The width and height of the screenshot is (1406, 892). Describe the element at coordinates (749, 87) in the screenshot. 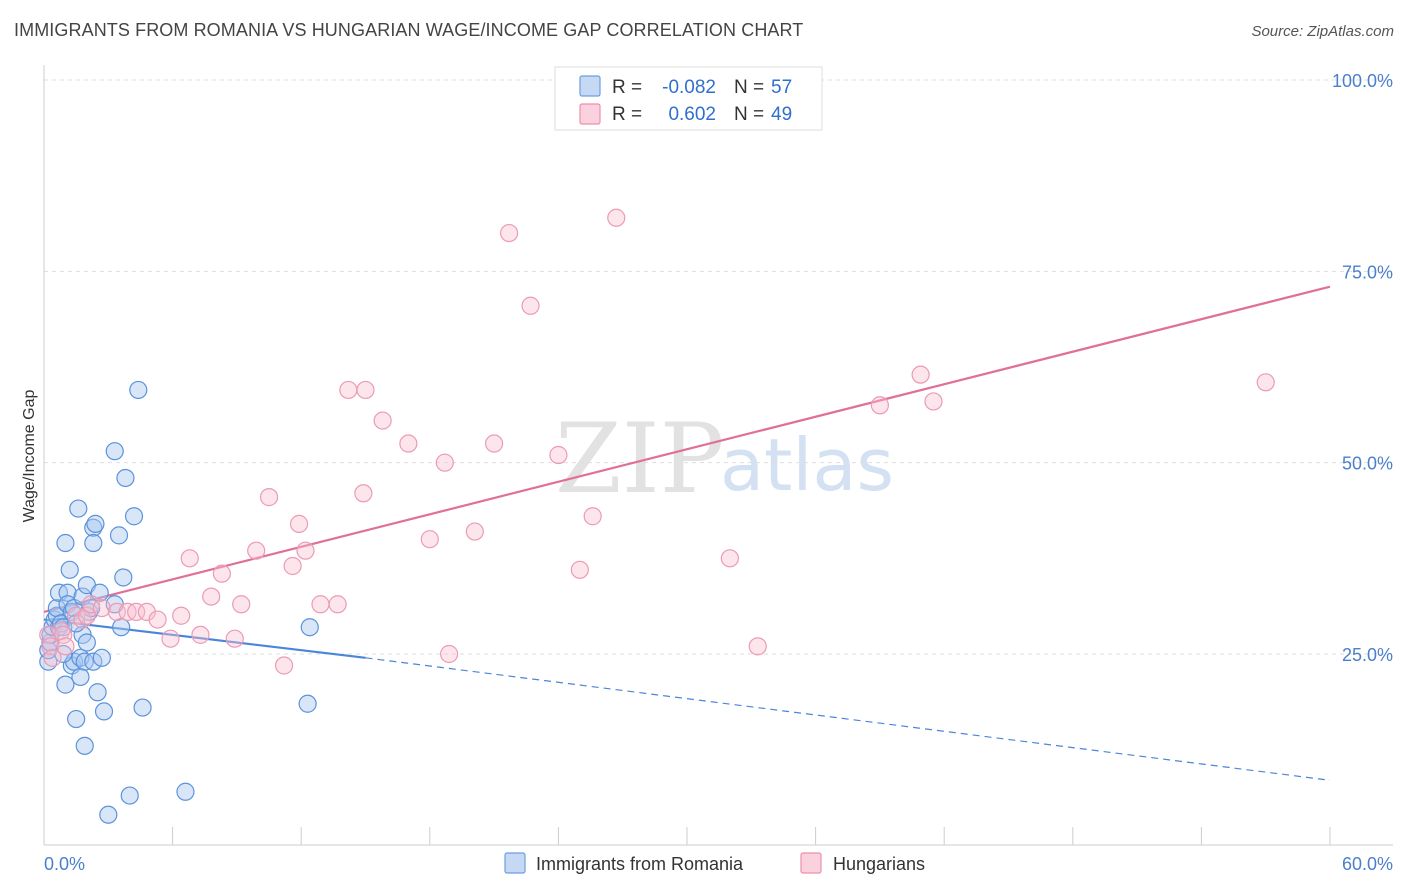

I see `legend-n-label-1: N =` at that location.